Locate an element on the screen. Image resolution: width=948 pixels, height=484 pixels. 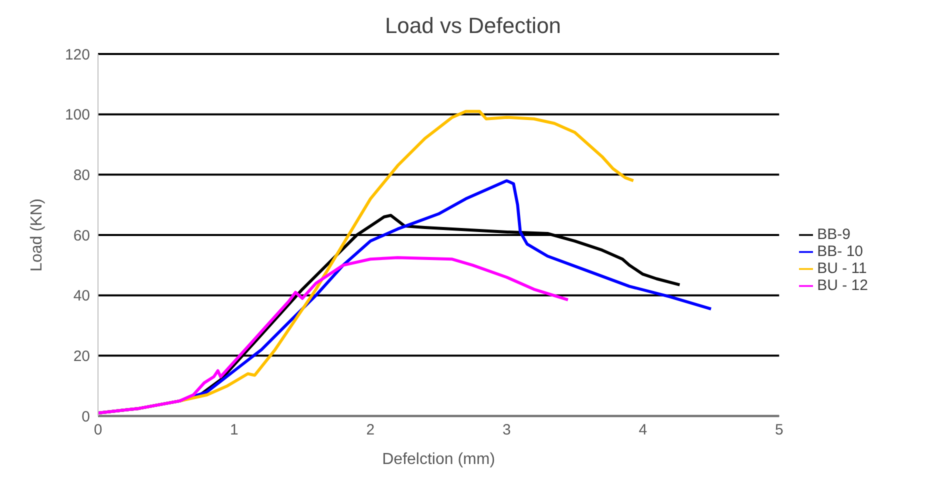
legend-label: BU - 11 is located at coordinates (842, 268).